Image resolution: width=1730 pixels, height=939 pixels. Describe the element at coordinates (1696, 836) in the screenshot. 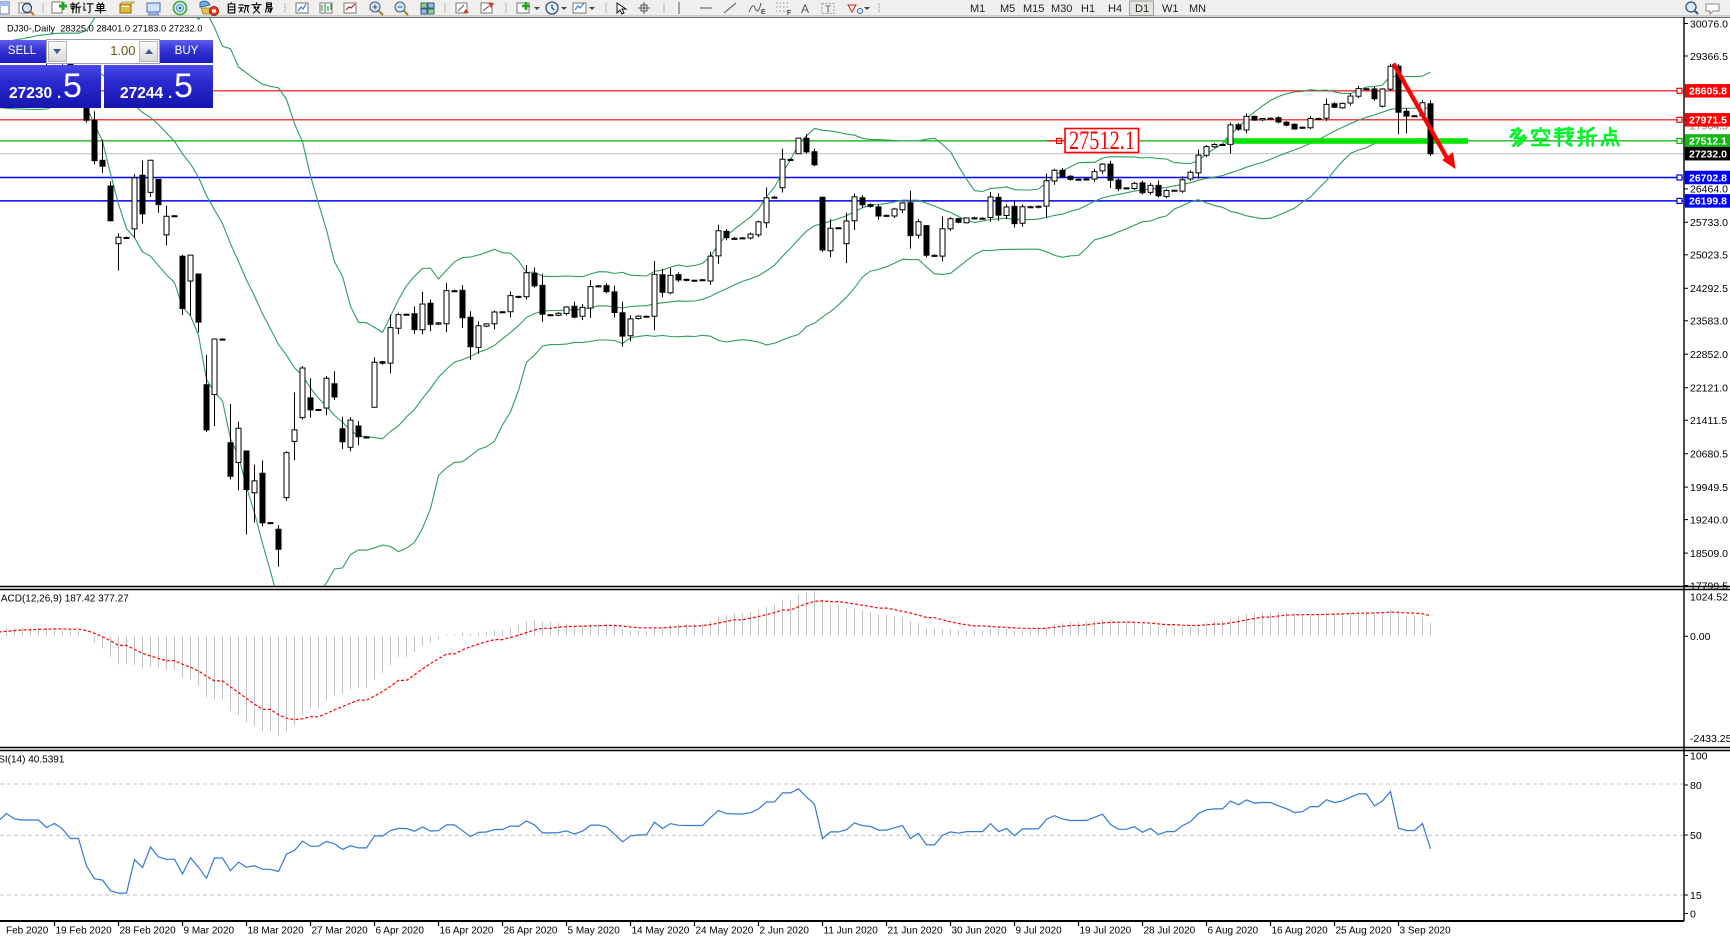

I see `svg-text: 50` at that location.